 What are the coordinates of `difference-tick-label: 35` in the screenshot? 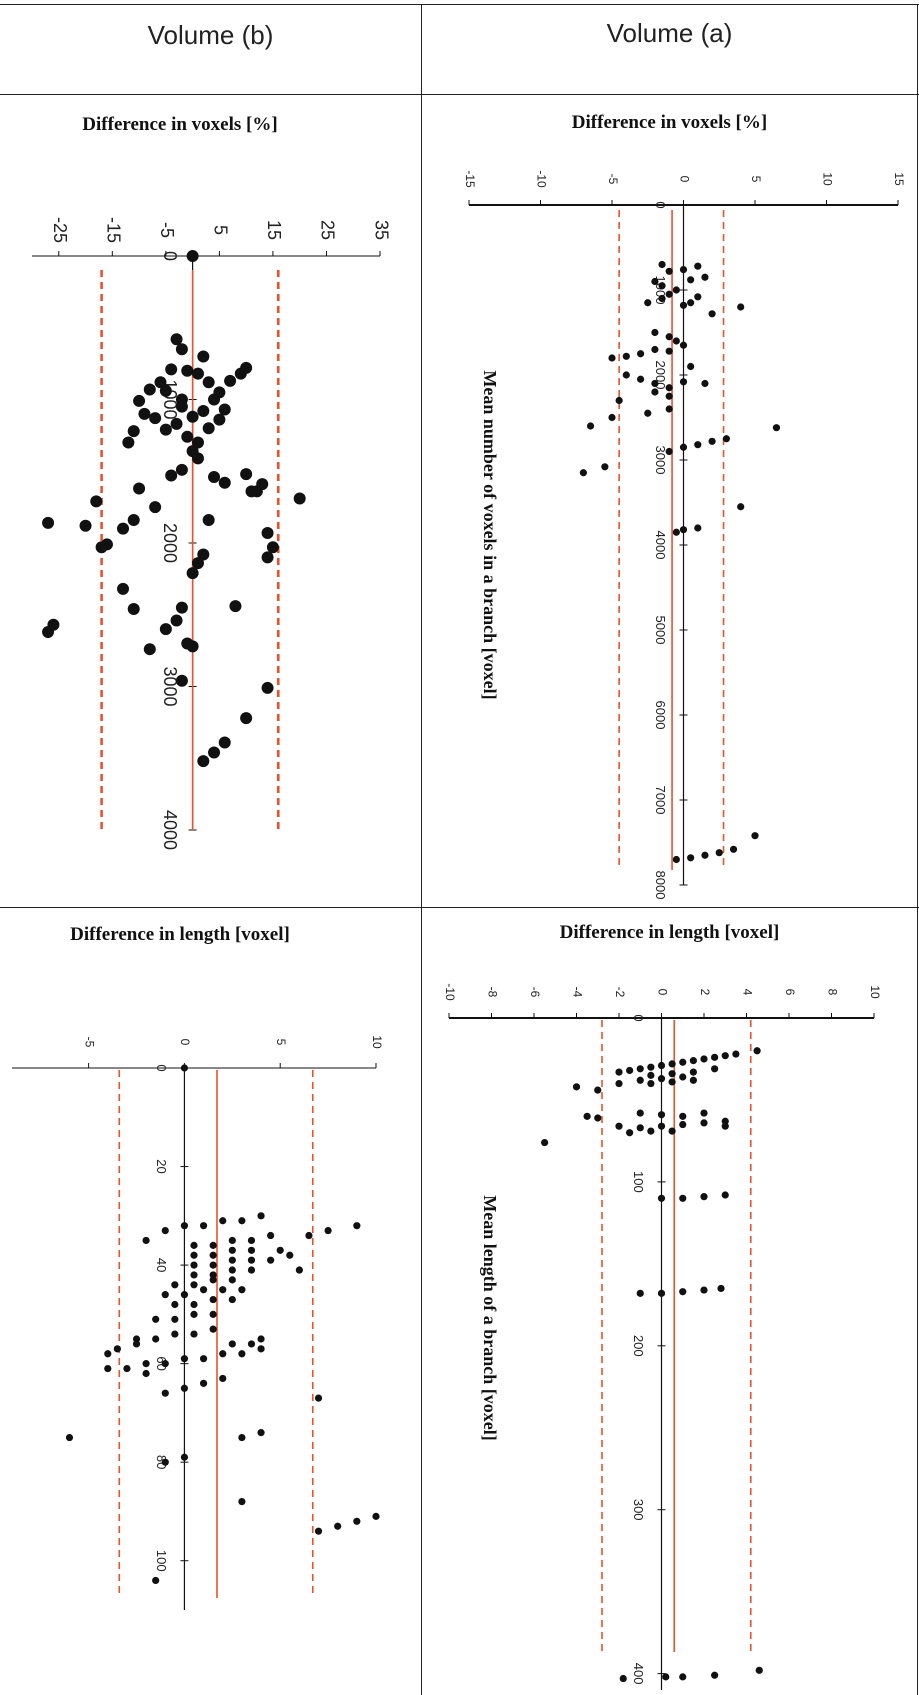 It's located at (381, 230).